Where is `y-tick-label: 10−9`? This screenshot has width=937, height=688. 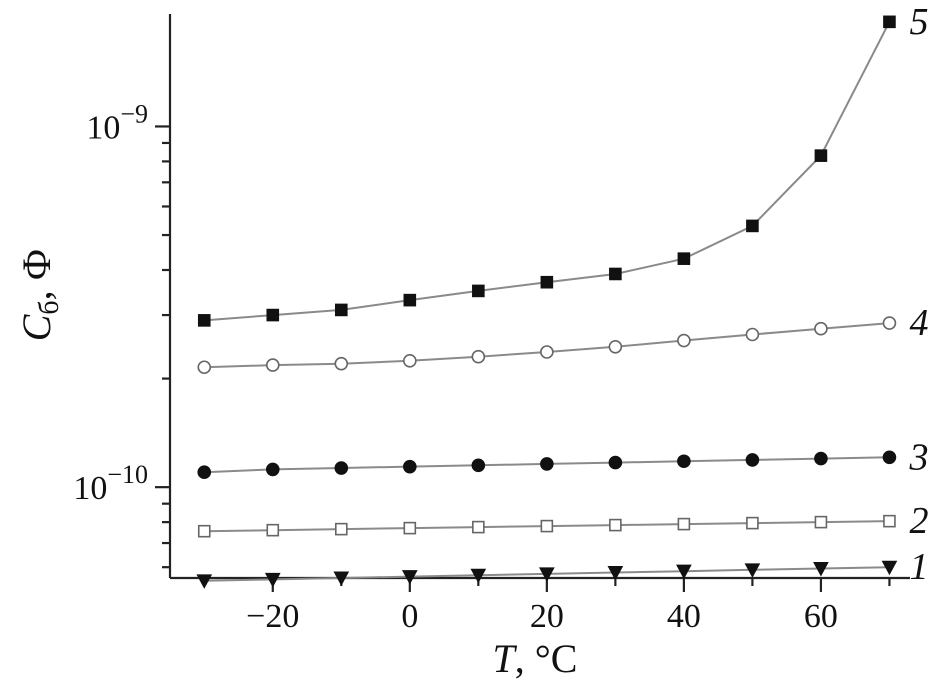 y-tick-label: 10−9 is located at coordinates (117, 122).